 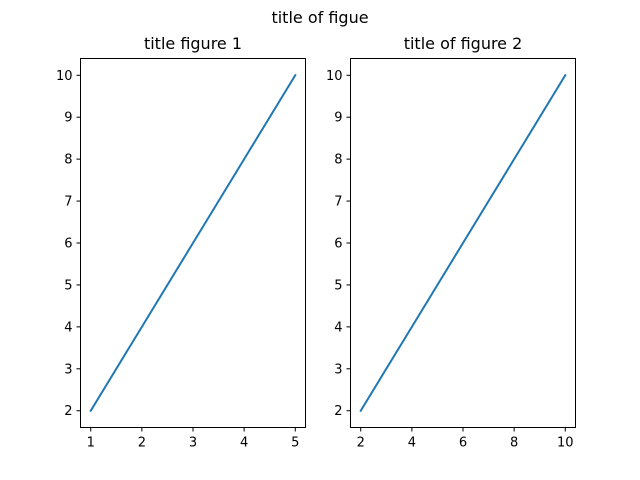 I want to click on subplot-2-y-ticks: 2 3 4 5 6 7 8 9 10, so click(x=338, y=244).